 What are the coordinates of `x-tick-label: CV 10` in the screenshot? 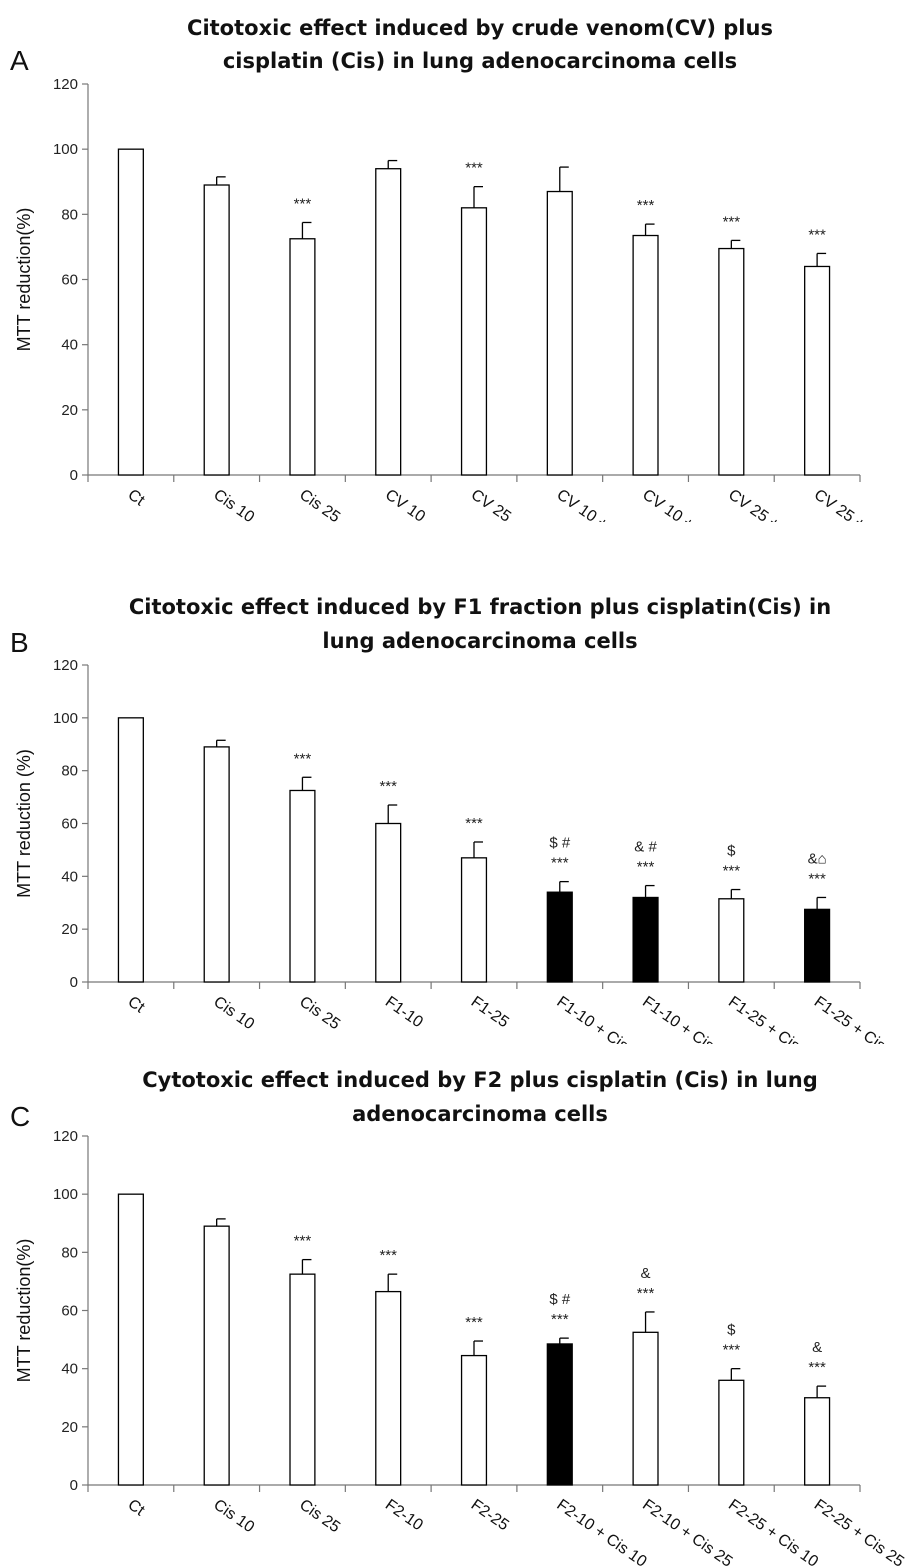 It's located at (405, 504).